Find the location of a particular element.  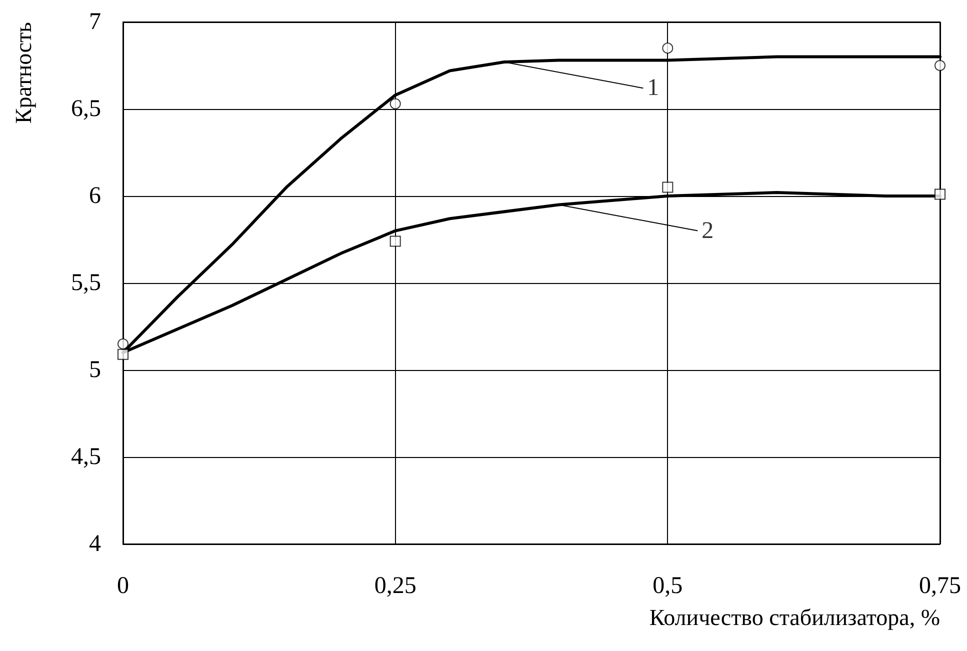

annotation: 2 is located at coordinates (708, 231).